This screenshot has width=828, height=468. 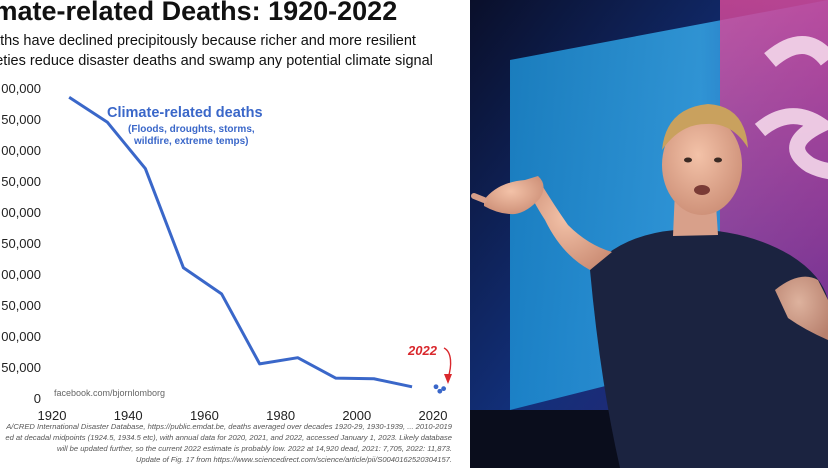 What do you see at coordinates (37, 398) in the screenshot?
I see `y-tick-label: 0` at bounding box center [37, 398].